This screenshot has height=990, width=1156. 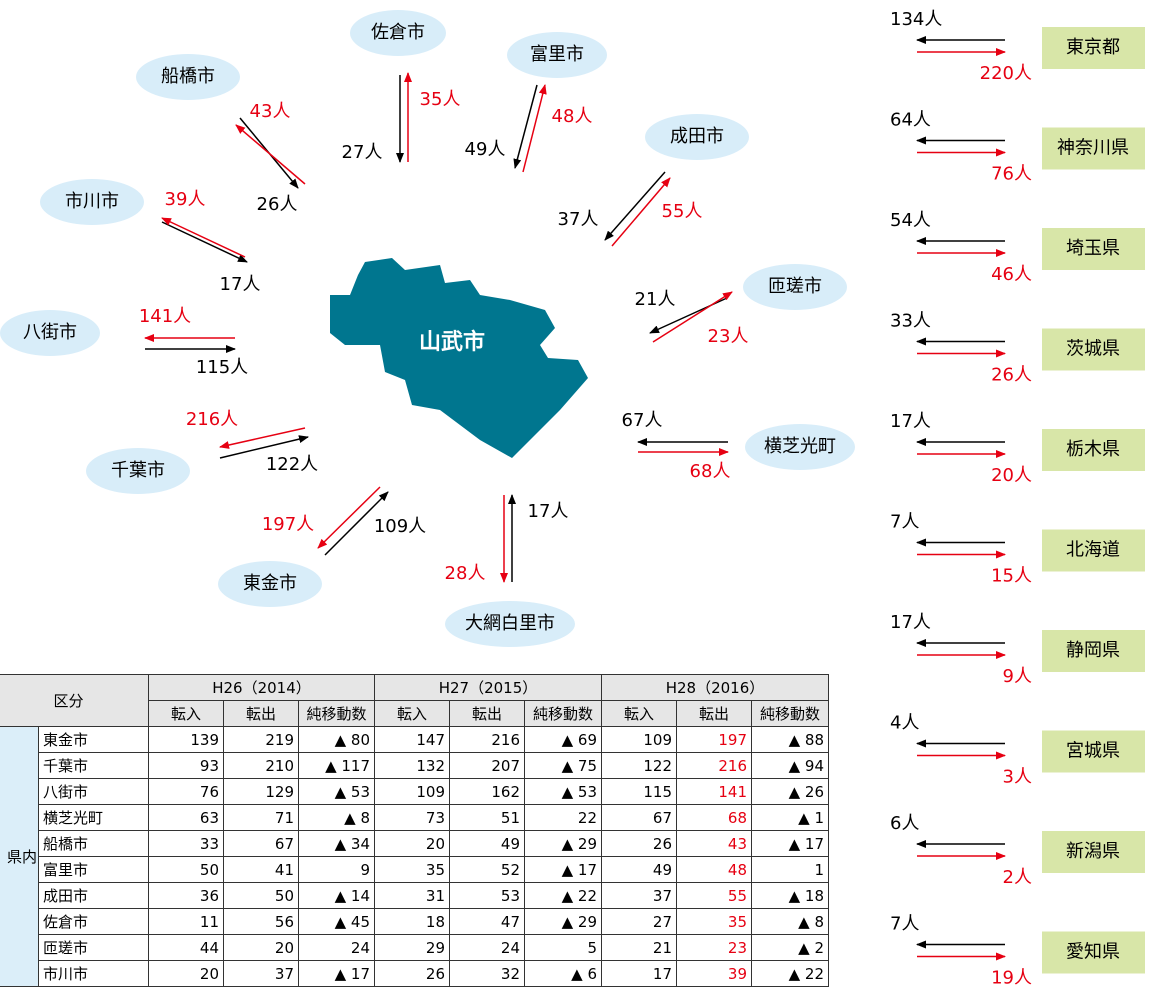 I want to click on cell: 35, so click(x=412, y=869).